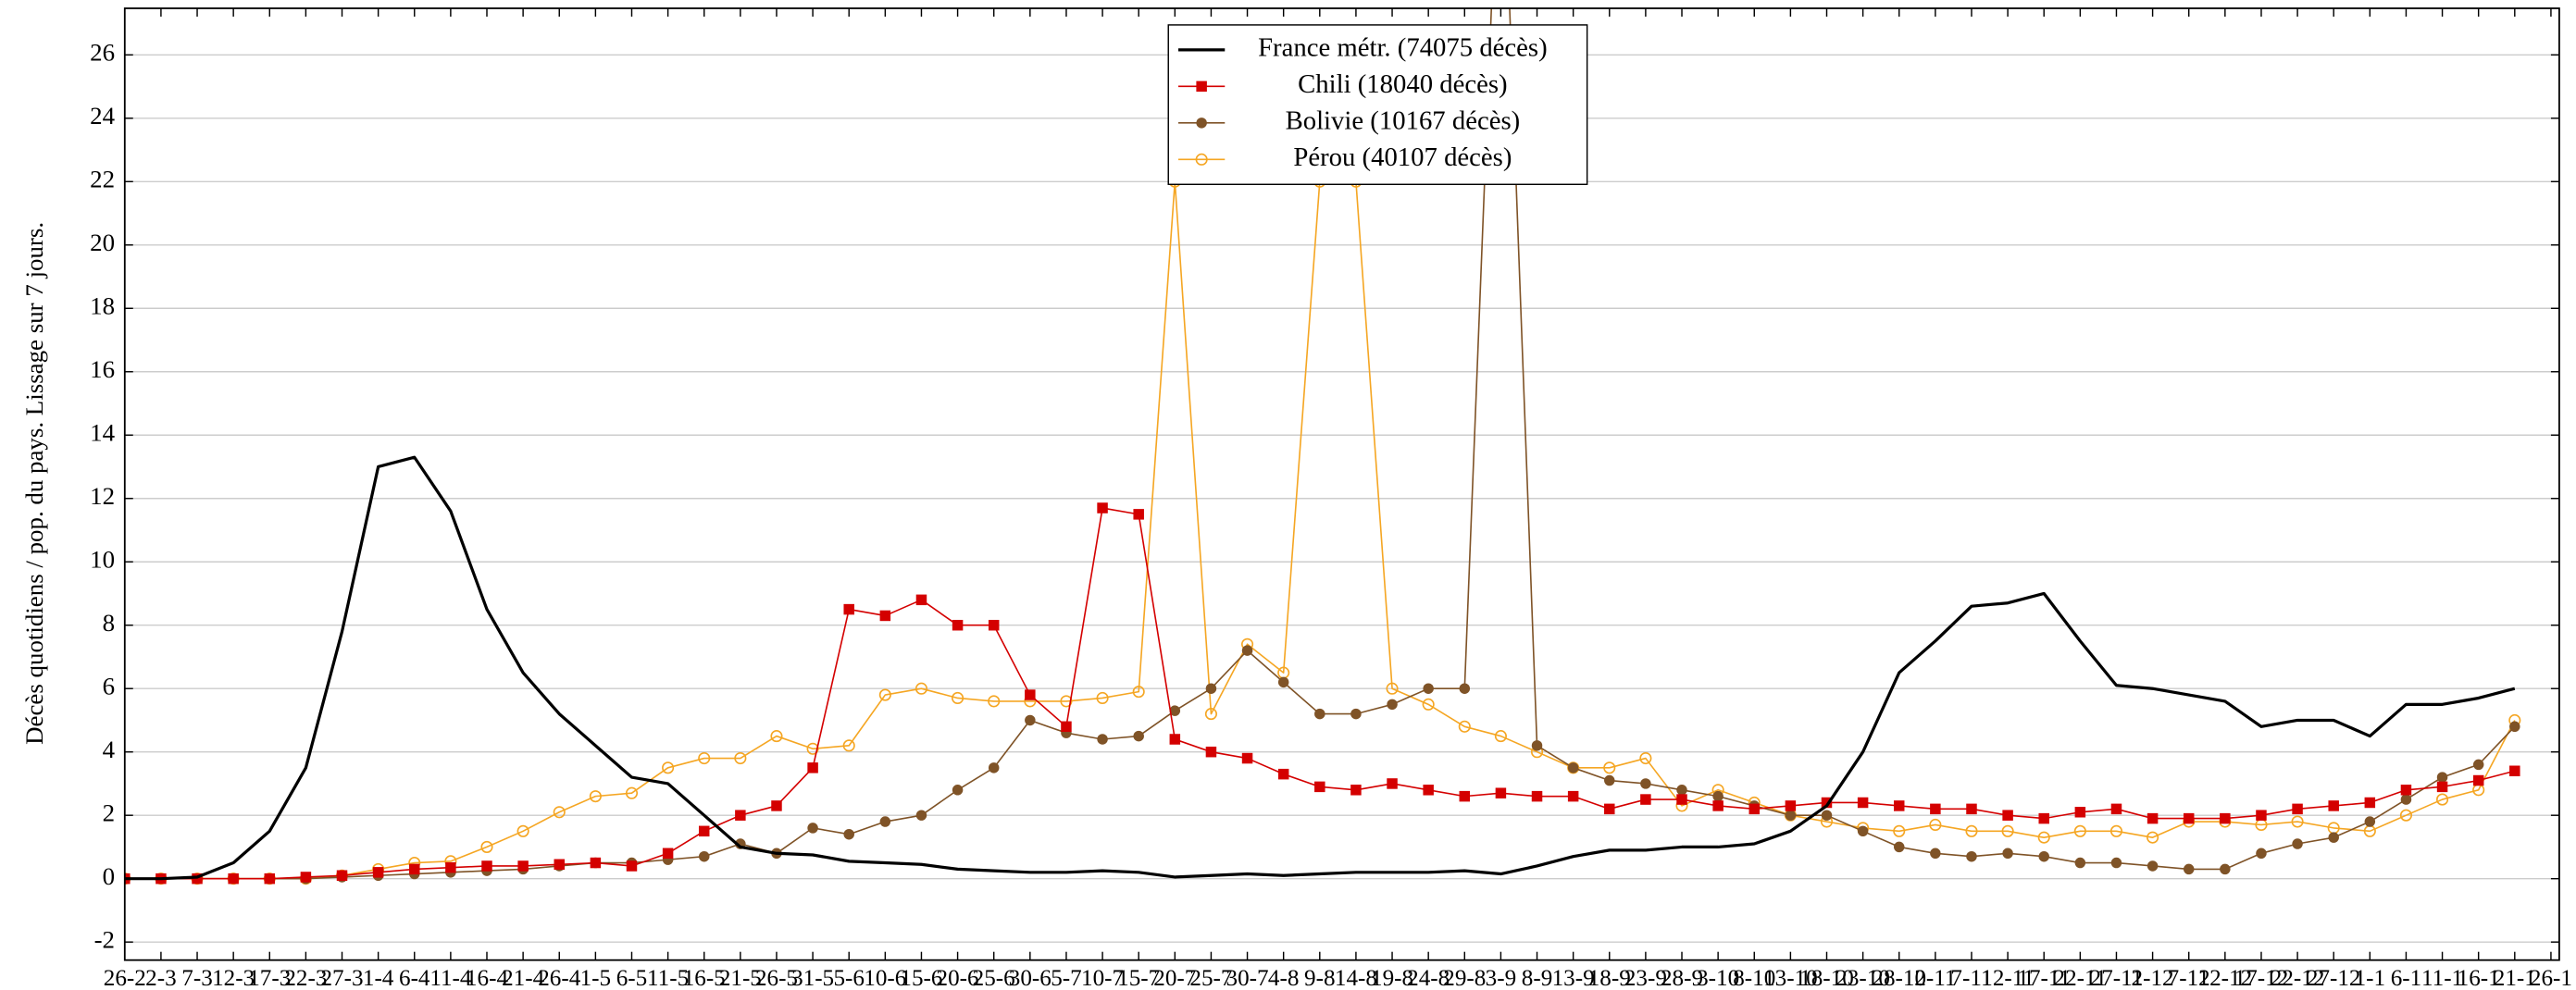 This screenshot has height=990, width=2576. Describe the element at coordinates (161, 978) in the screenshot. I see `x-tick-label: 2-3` at that location.